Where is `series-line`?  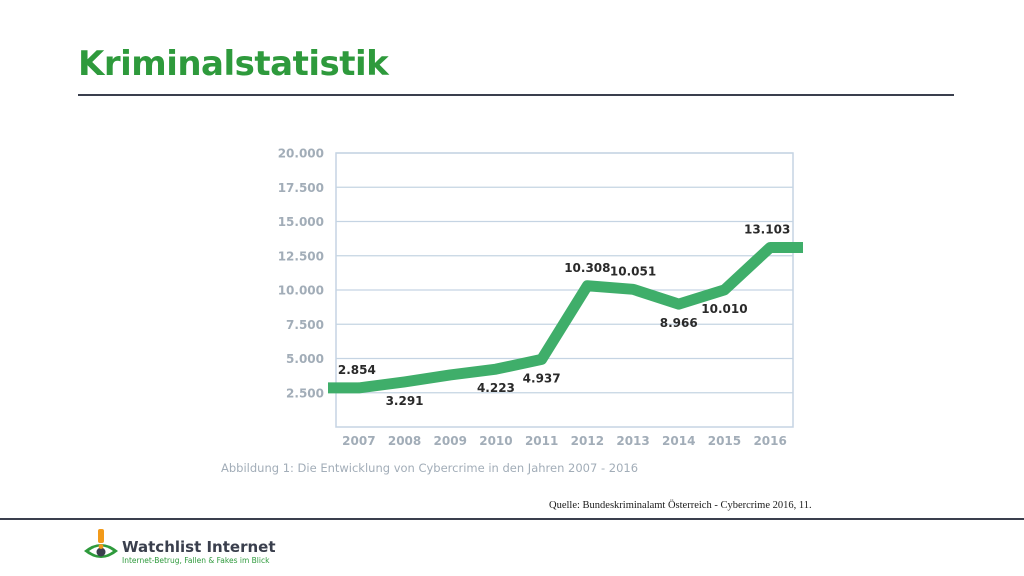
series-line is located at coordinates (565, 317).